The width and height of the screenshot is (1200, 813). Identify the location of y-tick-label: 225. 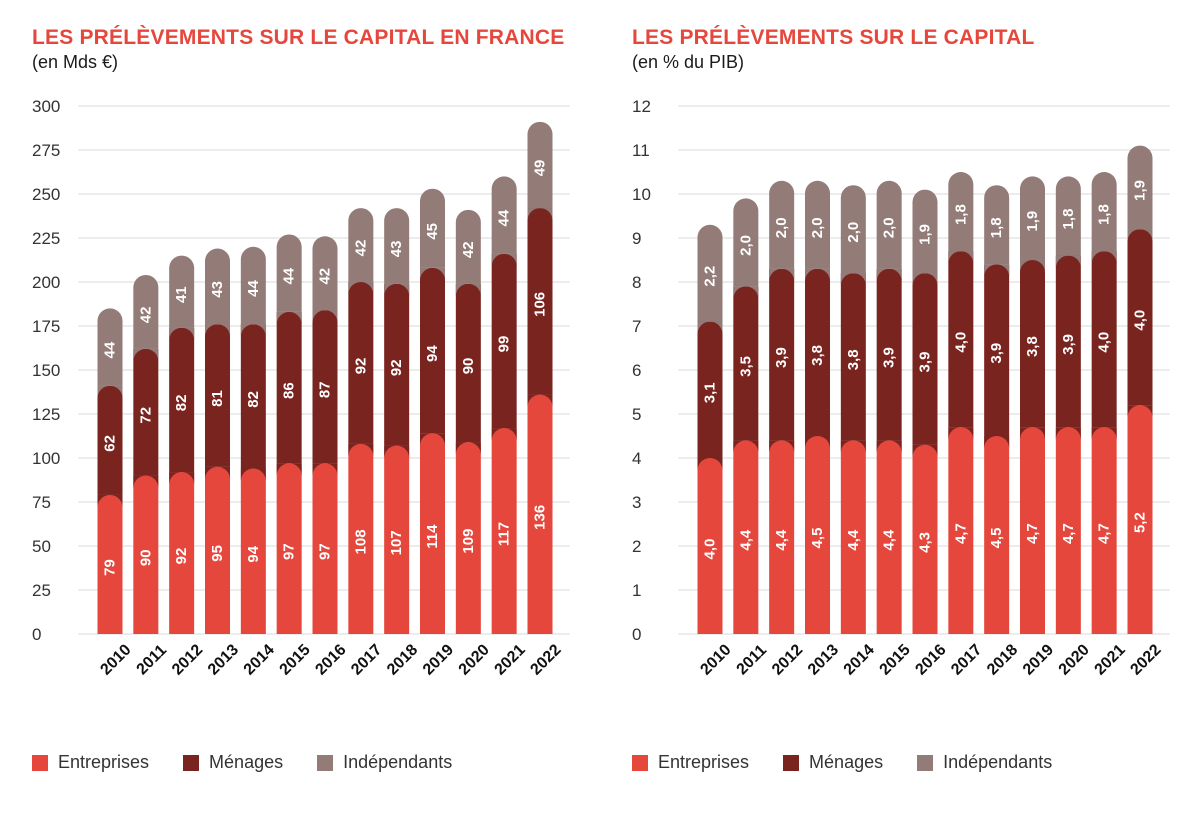
(46, 238).